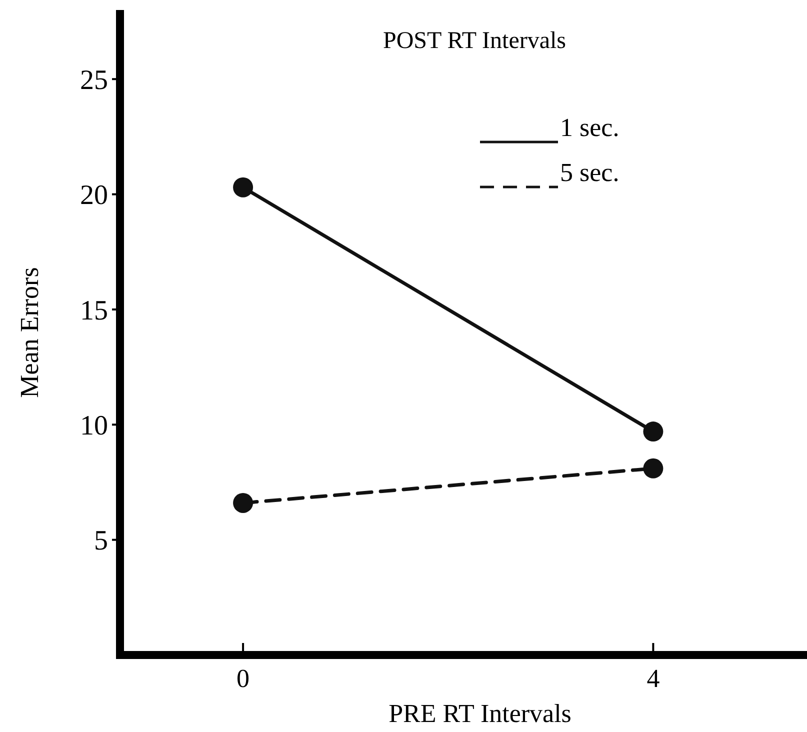 The image size is (807, 732). What do you see at coordinates (94, 80) in the screenshot?
I see `y-tick-label: 25` at bounding box center [94, 80].